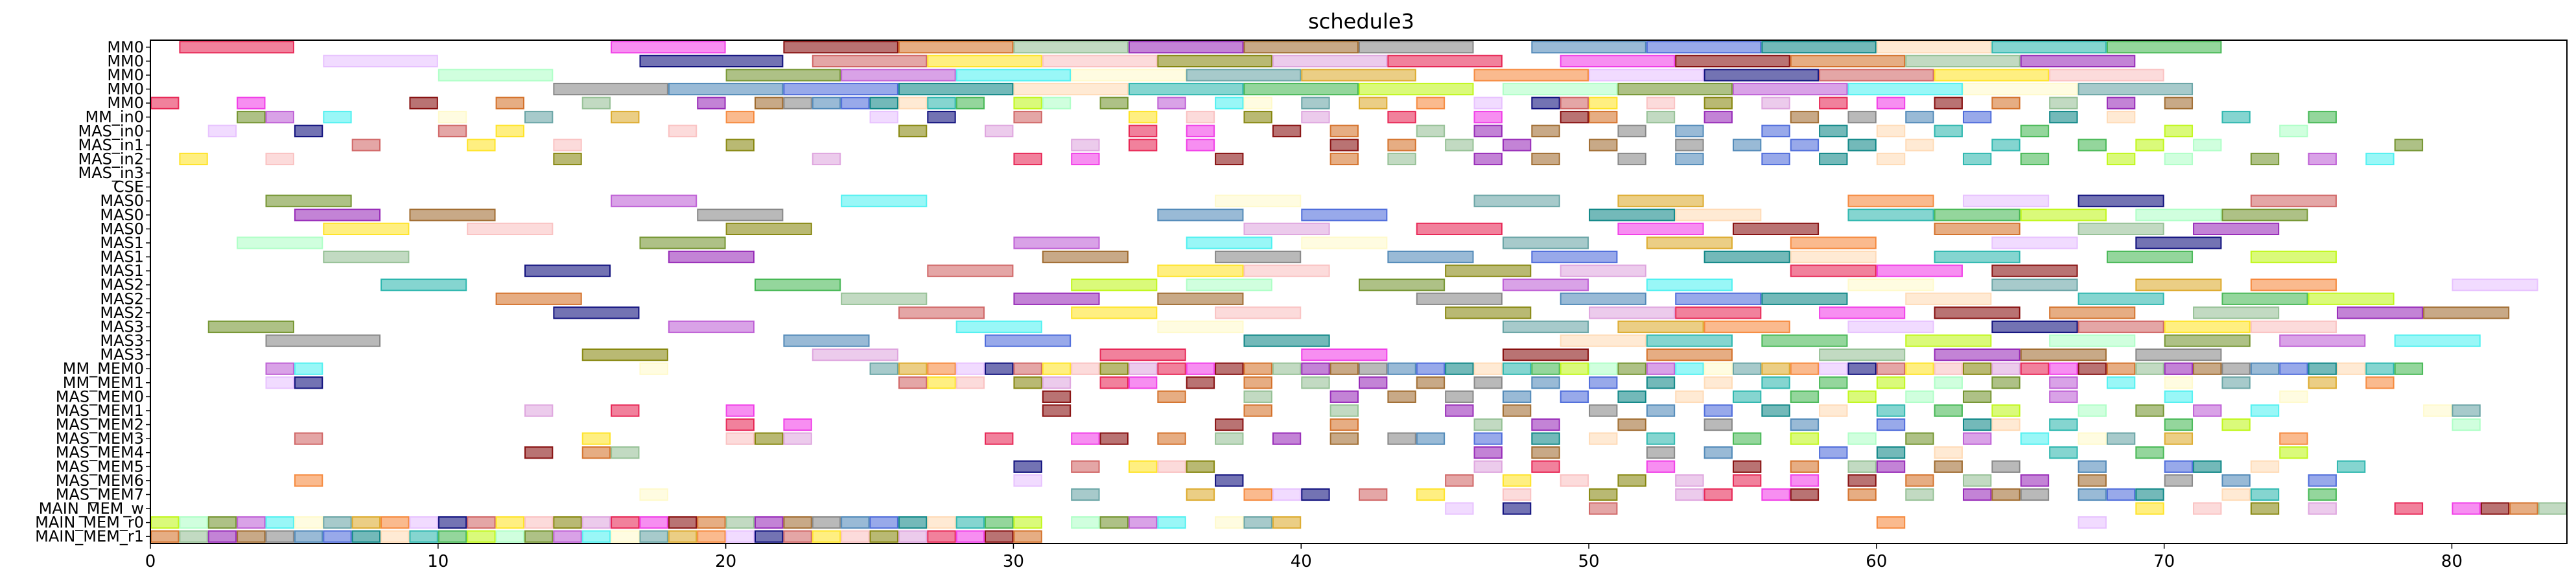  What do you see at coordinates (438, 561) in the screenshot?
I see `x-tick-label: 10` at bounding box center [438, 561].